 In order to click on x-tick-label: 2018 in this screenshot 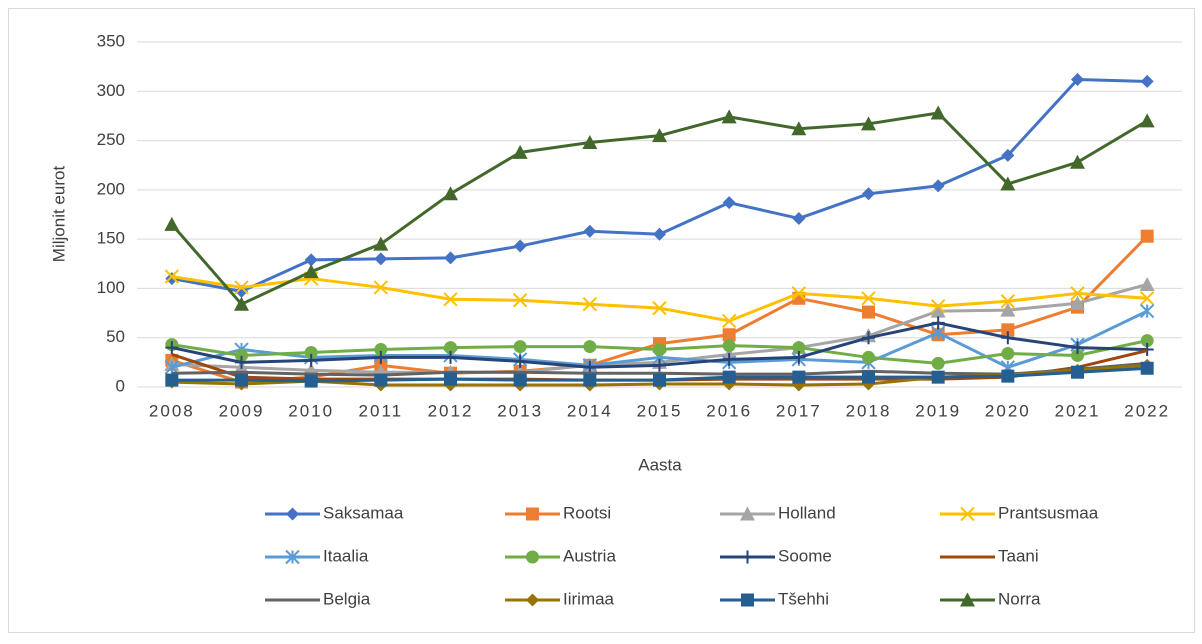, I will do `click(869, 410)`.